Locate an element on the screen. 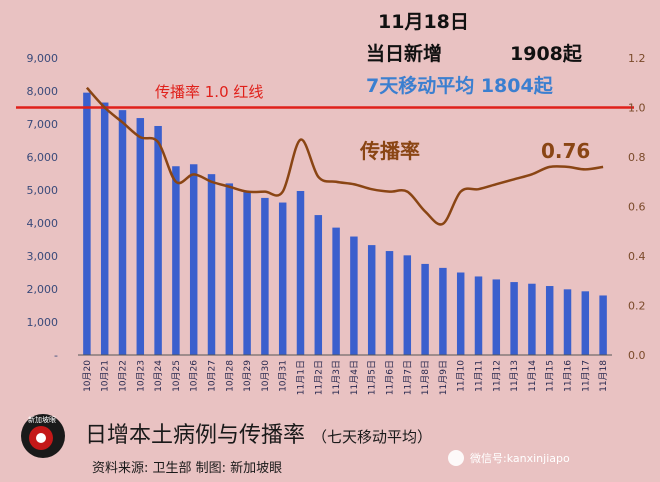 The image size is (660, 482). x-tick-label: 11月3日 is located at coordinates (336, 377).